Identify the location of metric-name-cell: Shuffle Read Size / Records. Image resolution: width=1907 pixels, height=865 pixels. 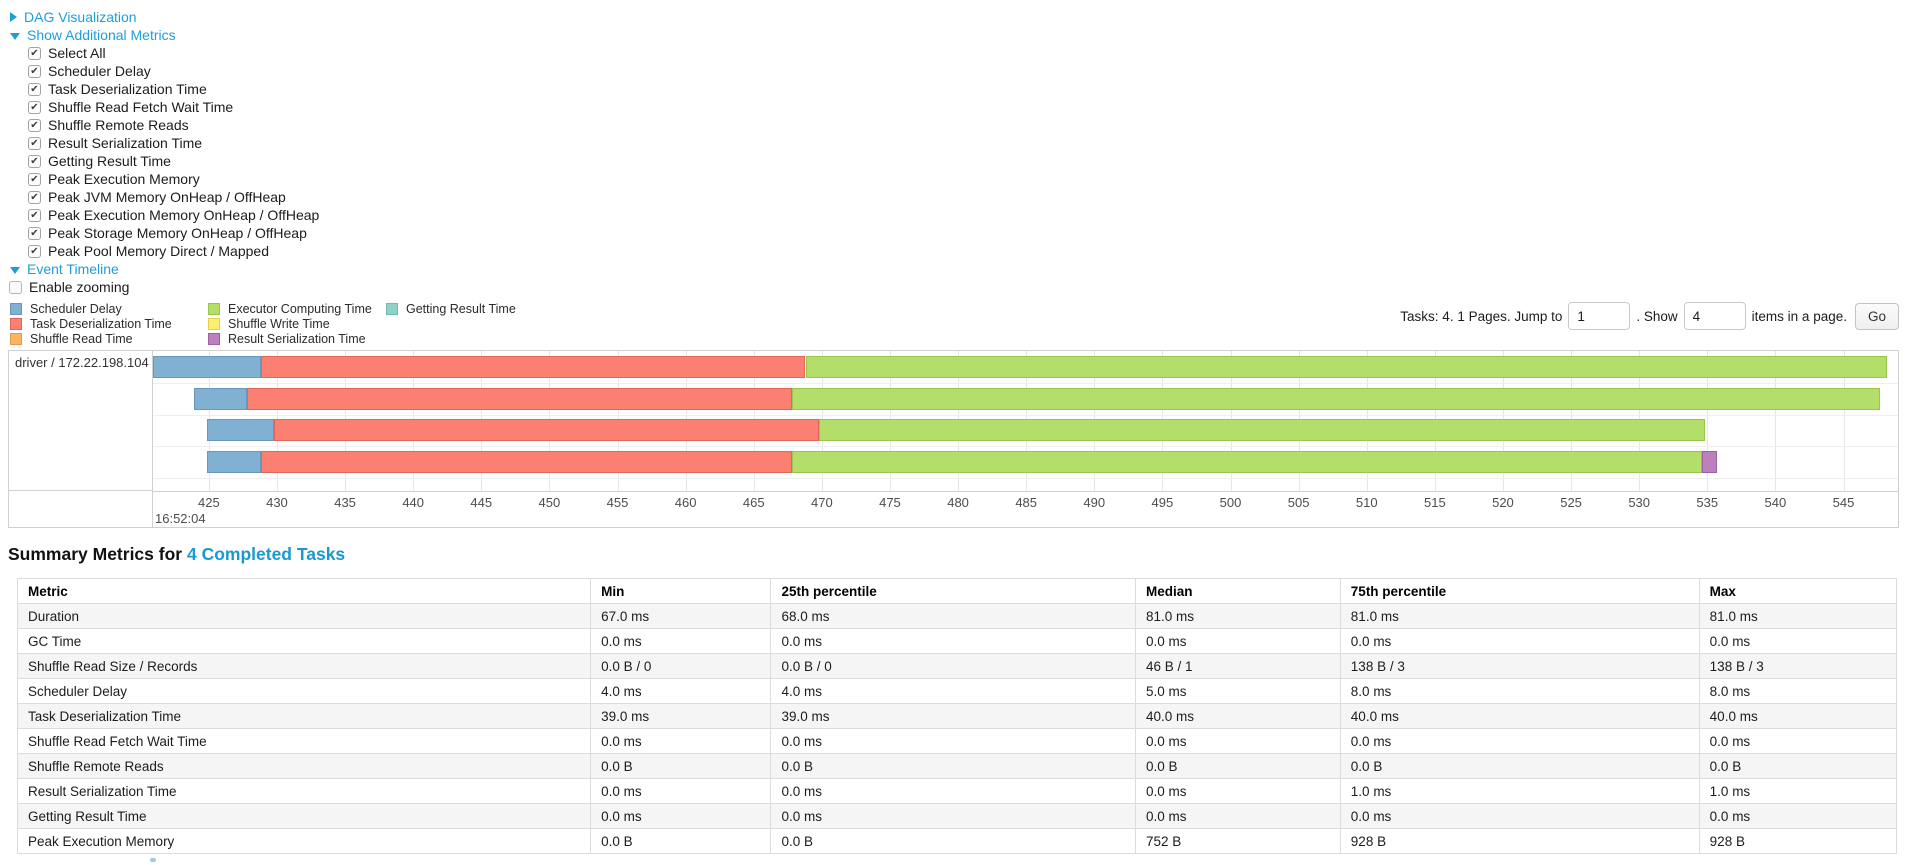
(304, 666).